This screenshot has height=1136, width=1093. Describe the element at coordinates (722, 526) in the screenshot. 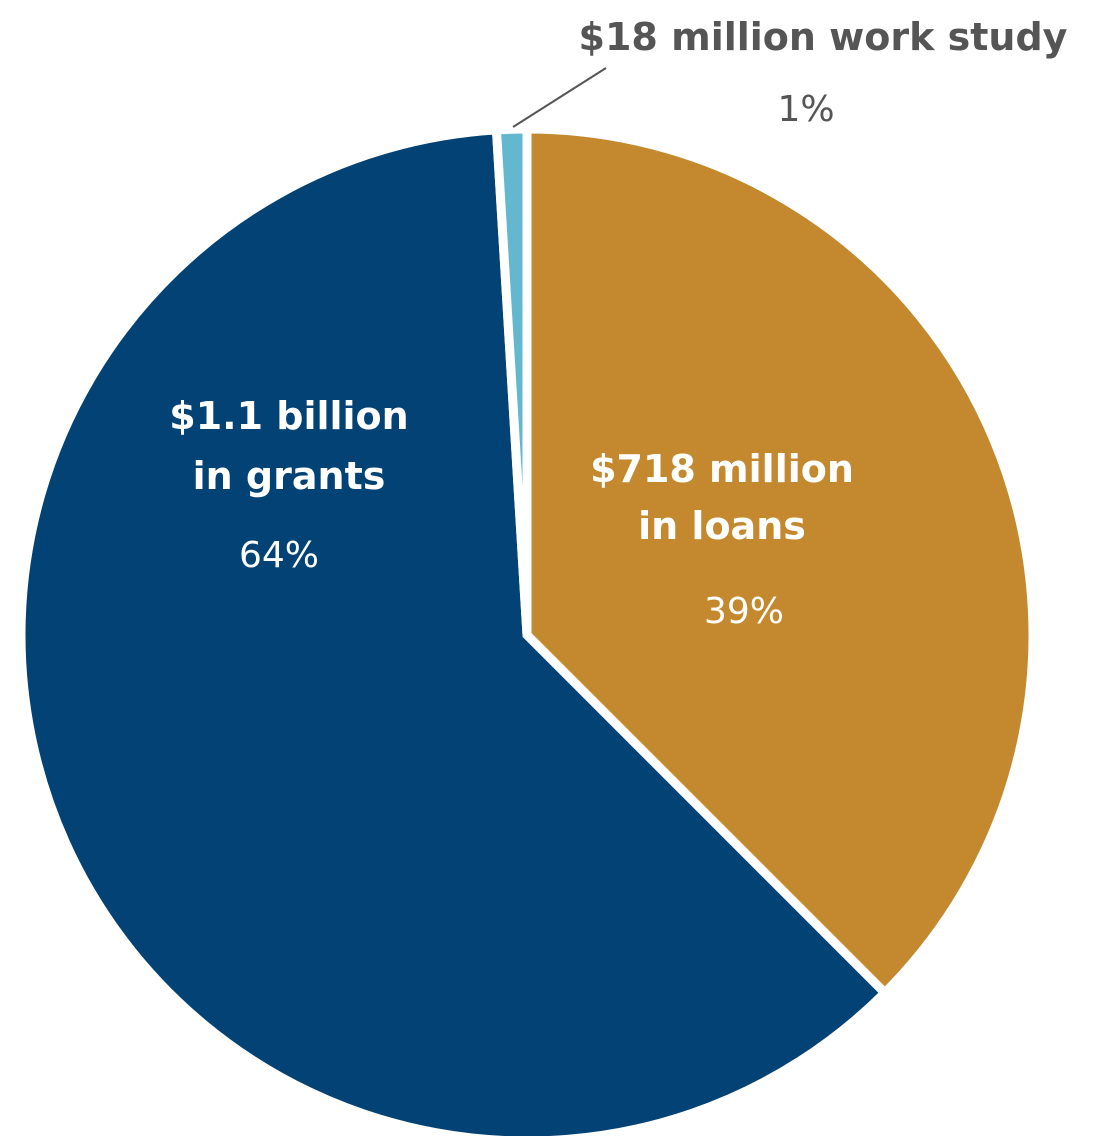

I see `loans-category-label: in loans` at that location.